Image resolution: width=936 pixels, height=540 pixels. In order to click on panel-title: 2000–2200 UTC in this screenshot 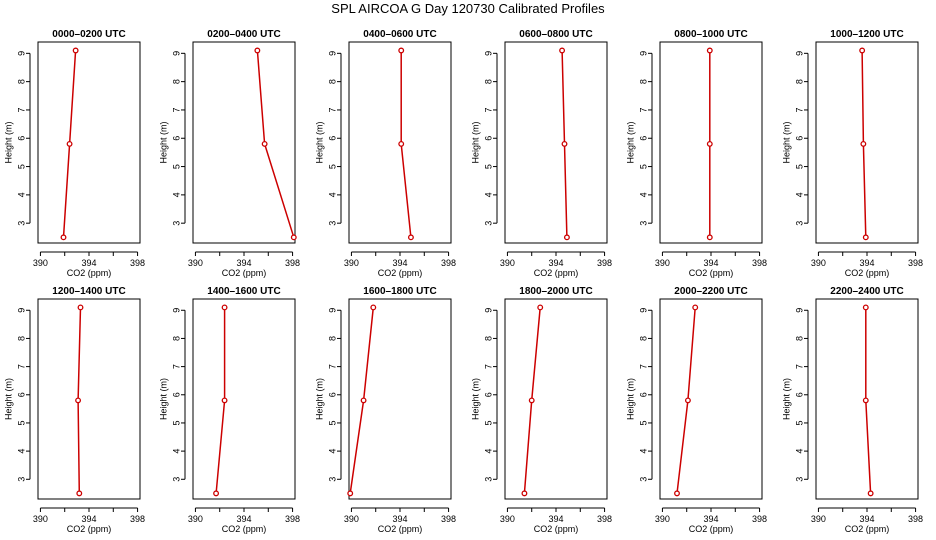, I will do `click(710, 291)`.